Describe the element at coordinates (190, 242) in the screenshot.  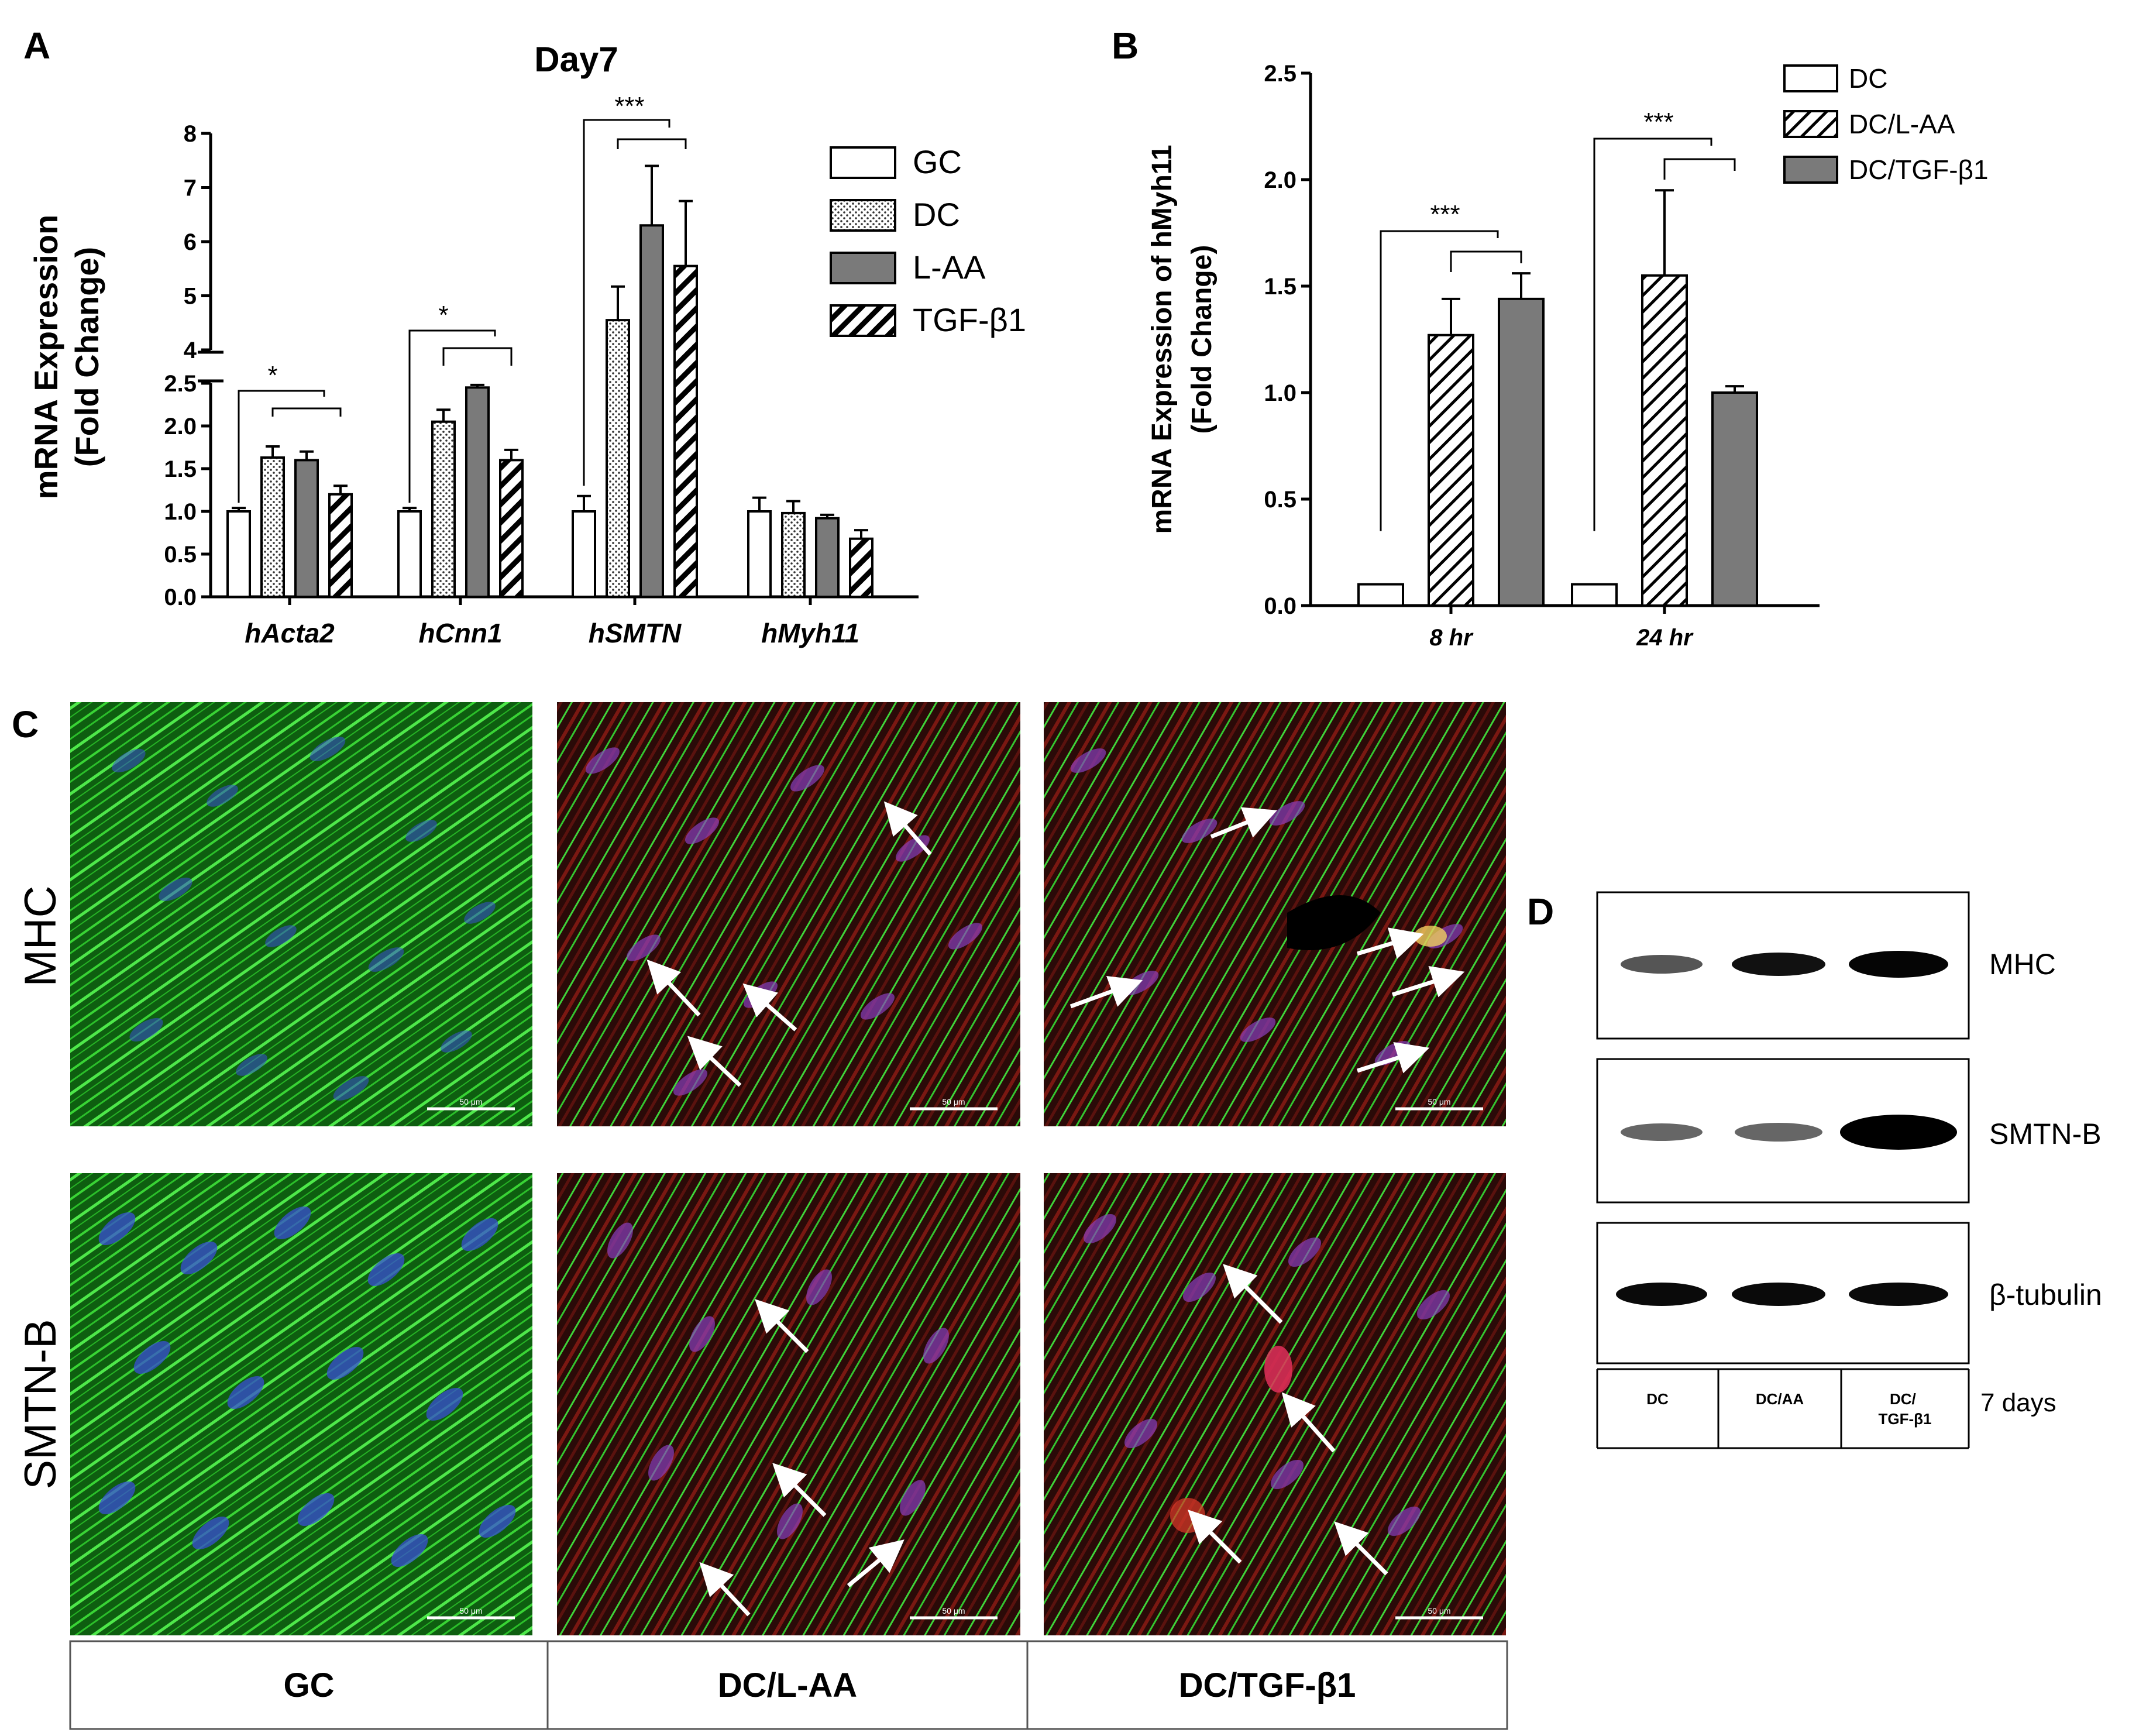
I see `y-tick-label: 6` at that location.